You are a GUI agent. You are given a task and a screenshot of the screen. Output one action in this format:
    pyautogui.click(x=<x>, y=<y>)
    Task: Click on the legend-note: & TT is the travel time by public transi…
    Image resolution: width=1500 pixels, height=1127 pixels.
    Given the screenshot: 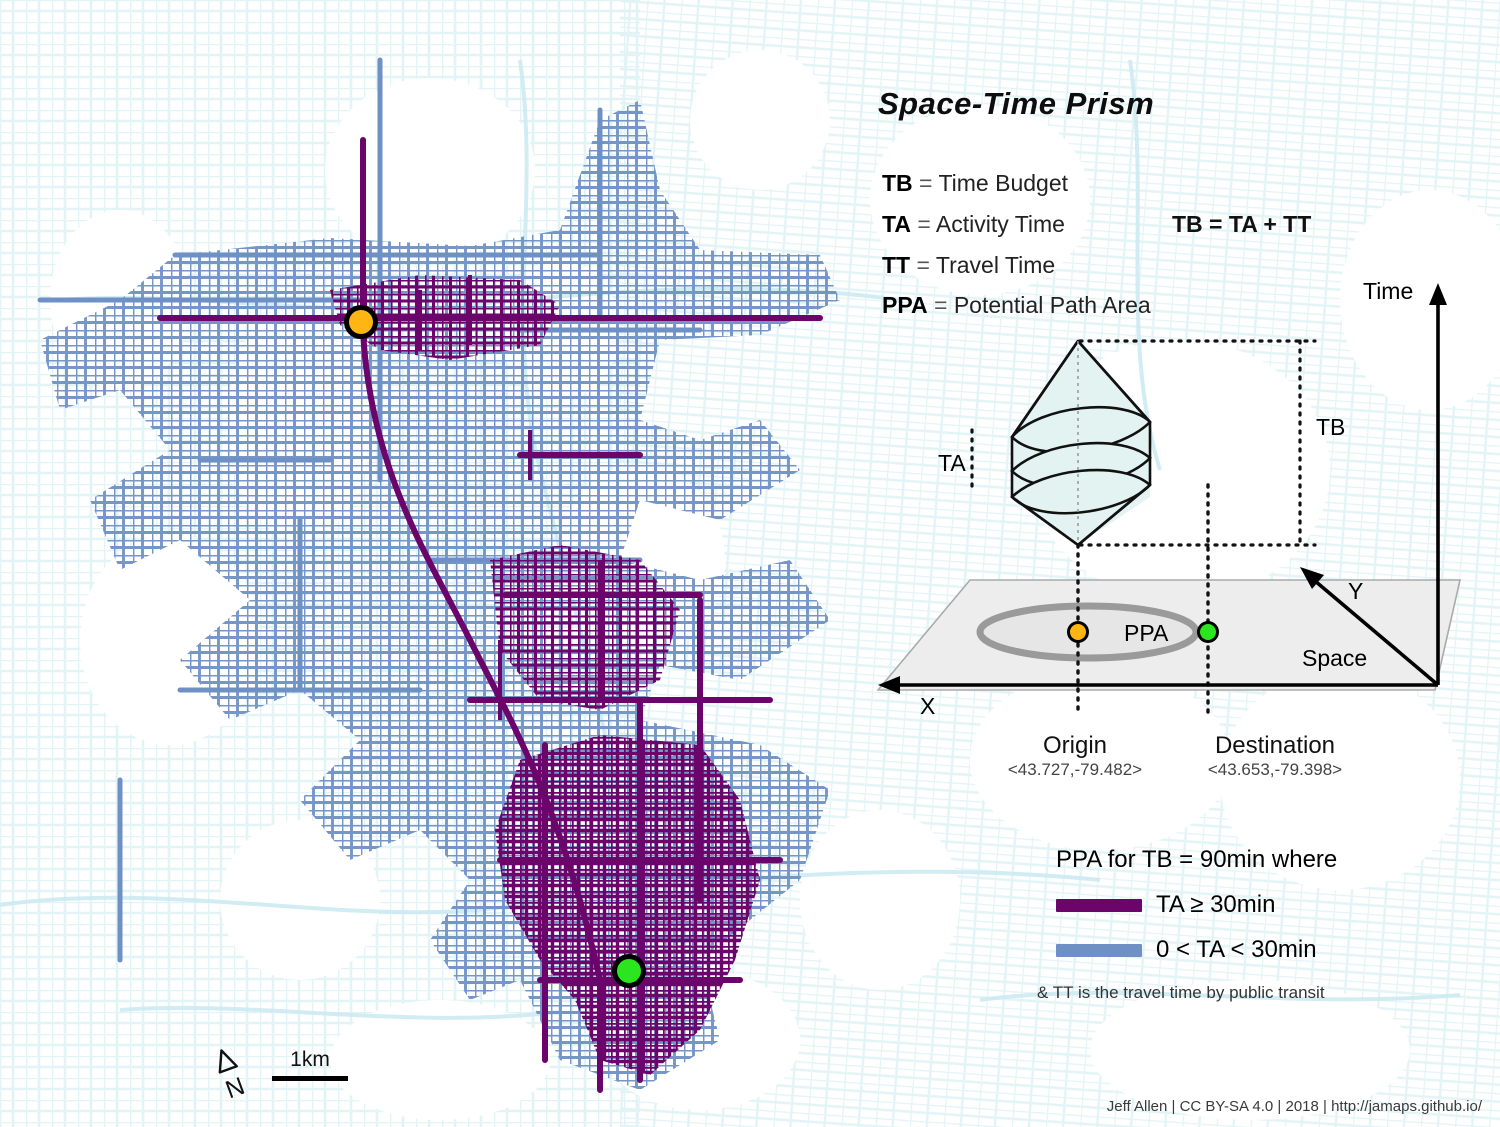 What is the action you would take?
    pyautogui.click(x=1181, y=992)
    